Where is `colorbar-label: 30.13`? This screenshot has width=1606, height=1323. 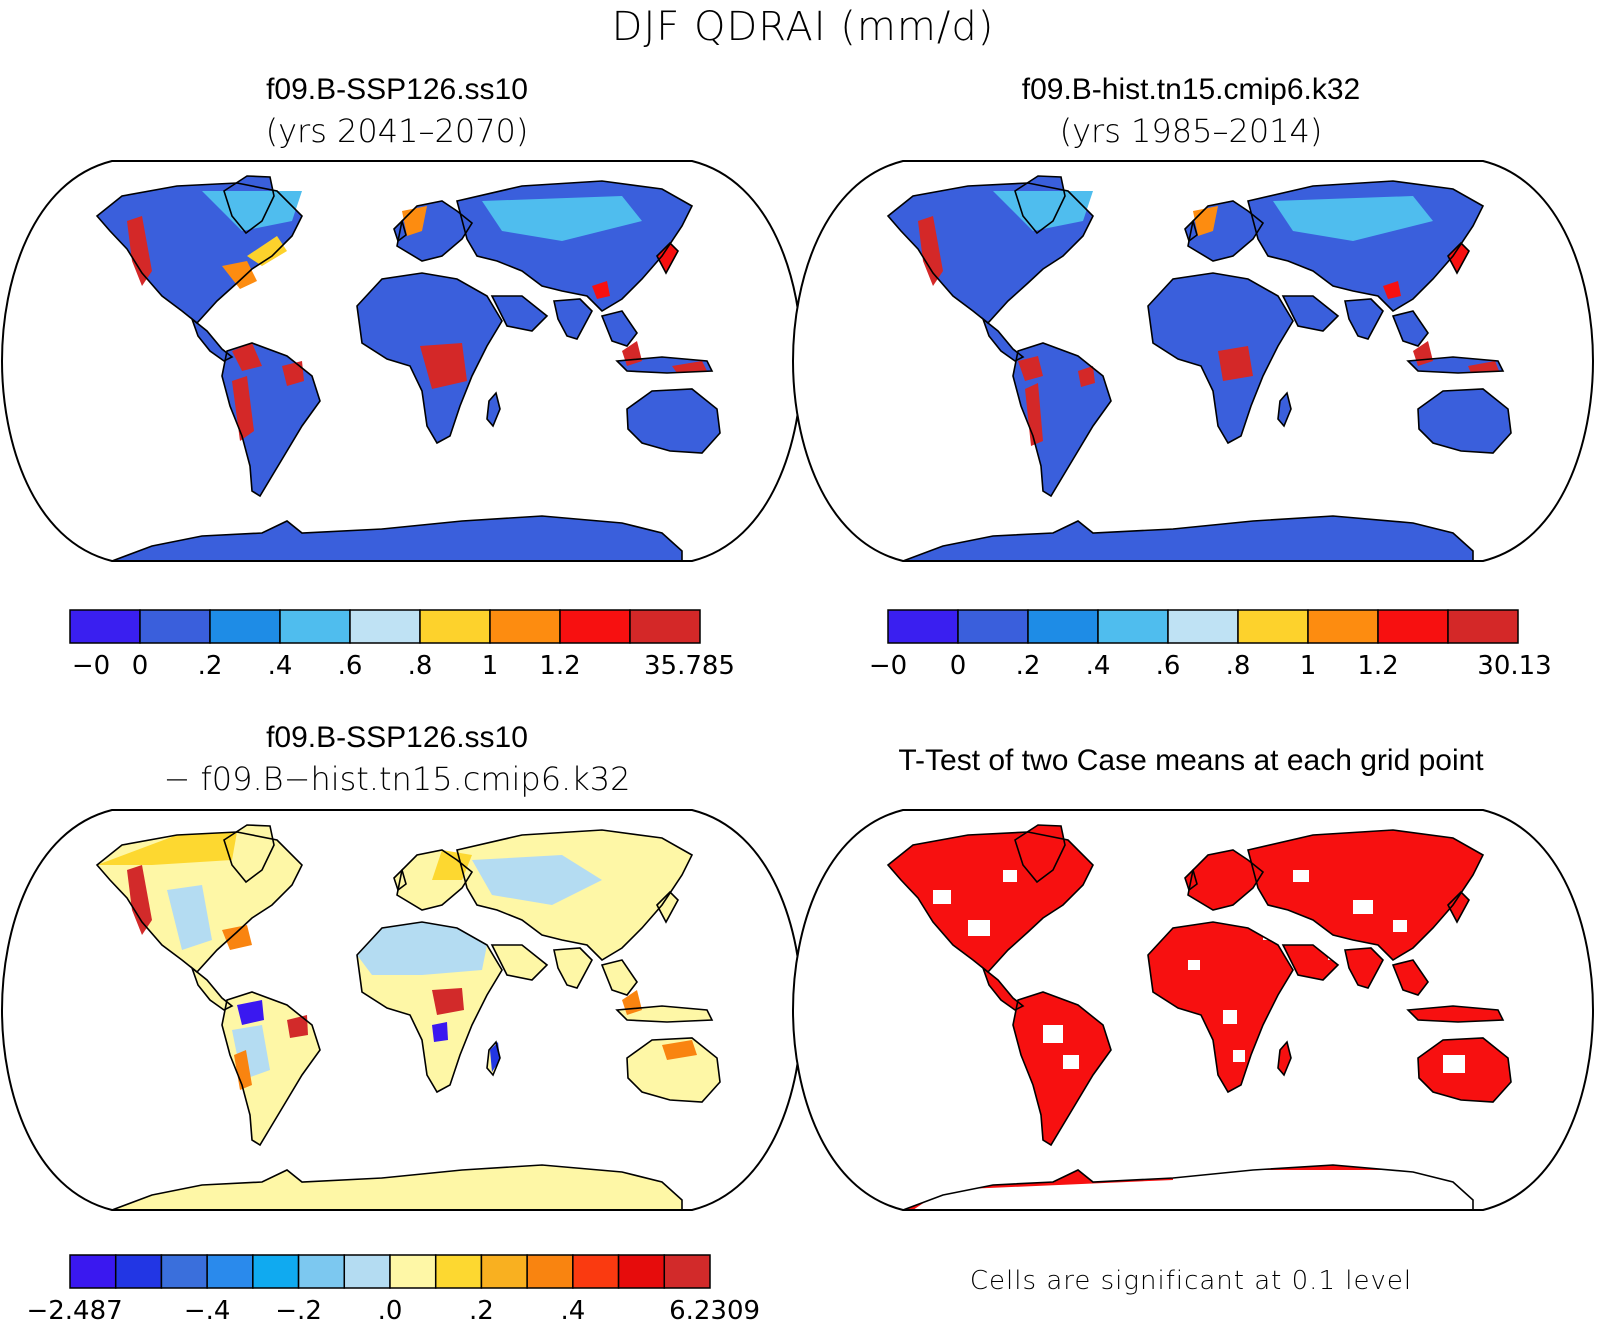
colorbar-label: 30.13 is located at coordinates (1514, 666).